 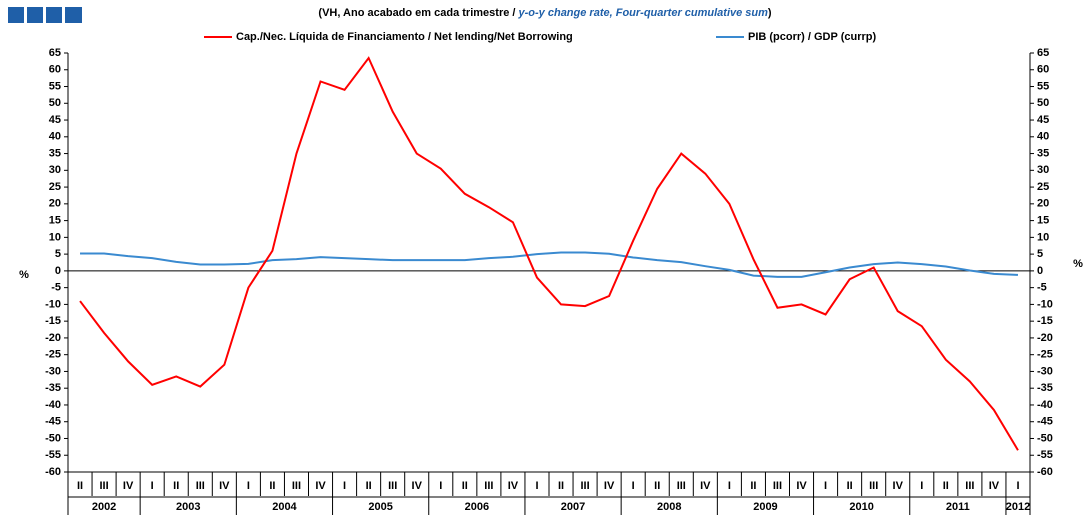 What do you see at coordinates (55, 221) in the screenshot?
I see `y-tick-label: 15` at bounding box center [55, 221].